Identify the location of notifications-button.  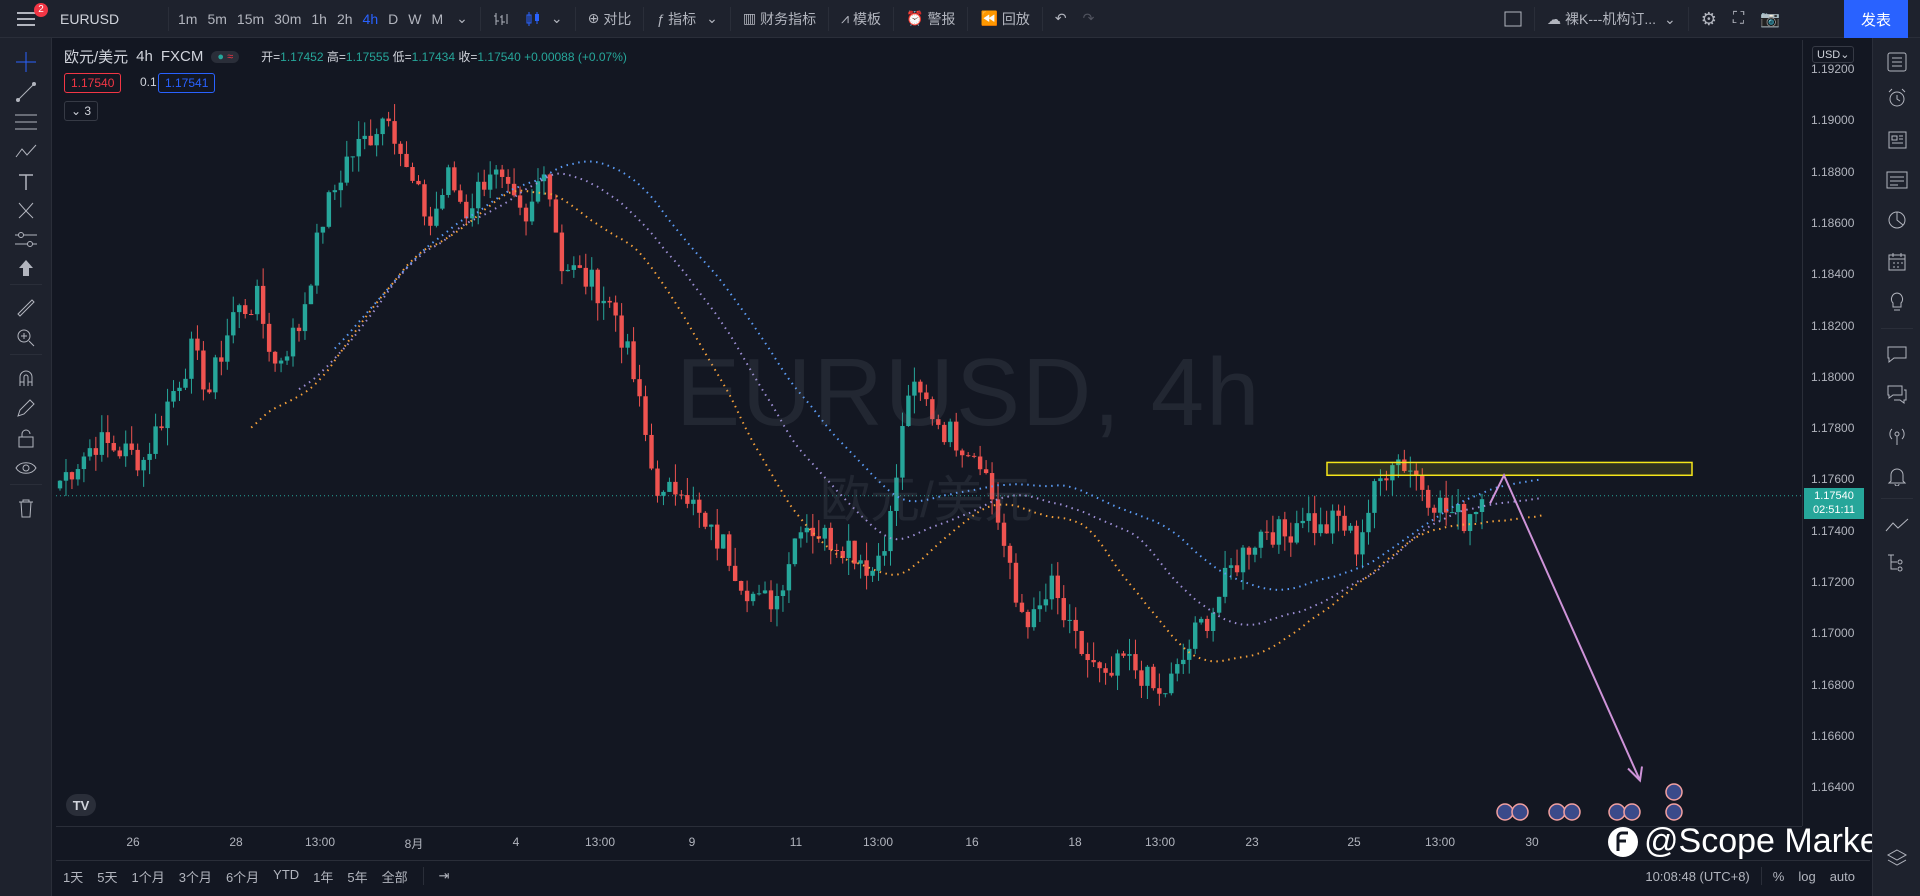
(1897, 476).